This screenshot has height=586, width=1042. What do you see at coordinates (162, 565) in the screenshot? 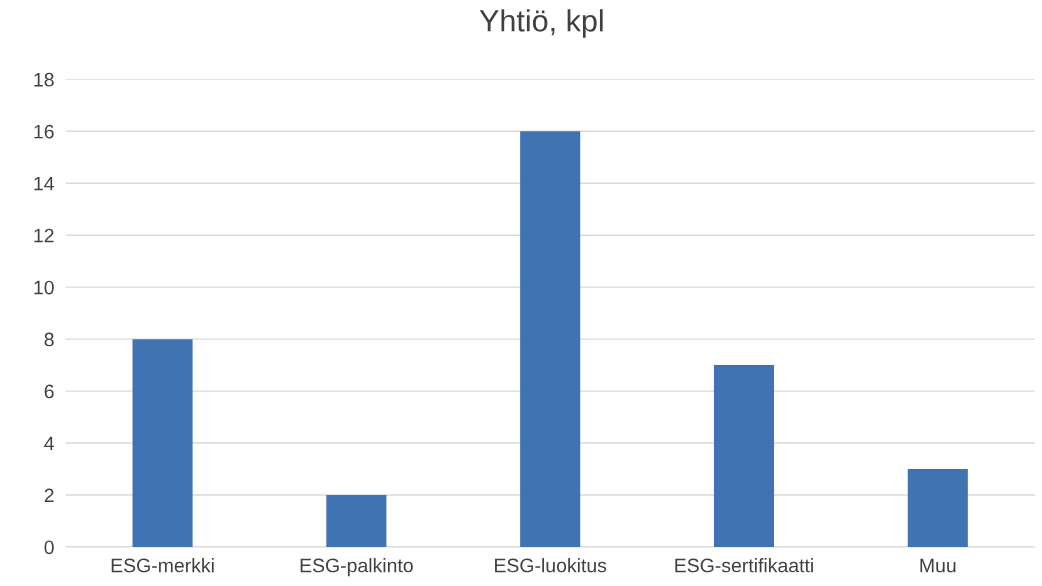
I see `x-tick-label: ESG-merkki` at bounding box center [162, 565].